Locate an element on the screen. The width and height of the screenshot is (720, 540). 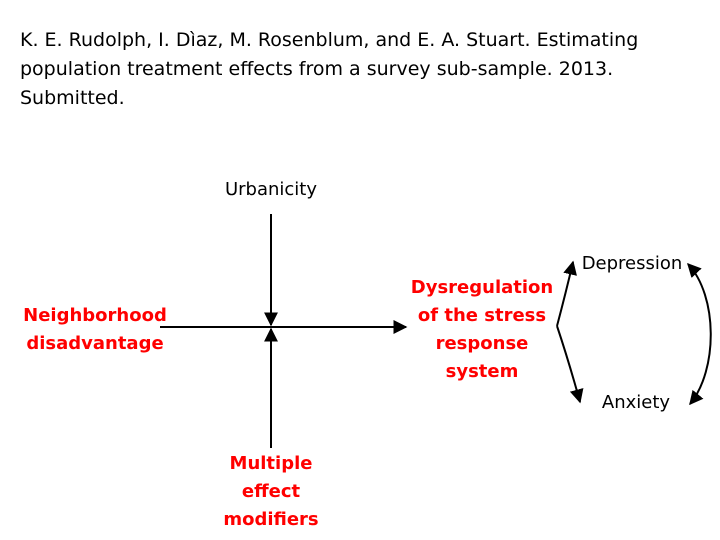
node-label: Multiple is located at coordinates (271, 463).